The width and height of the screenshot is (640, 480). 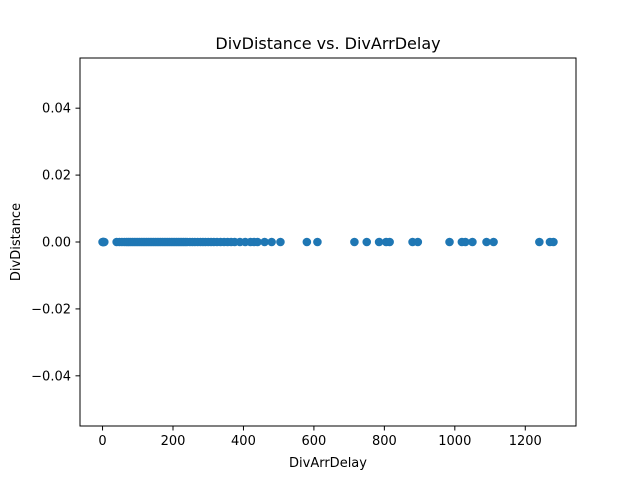 What do you see at coordinates (327, 43) in the screenshot?
I see `chart-title: DivDistance vs. DivArrDelay` at bounding box center [327, 43].